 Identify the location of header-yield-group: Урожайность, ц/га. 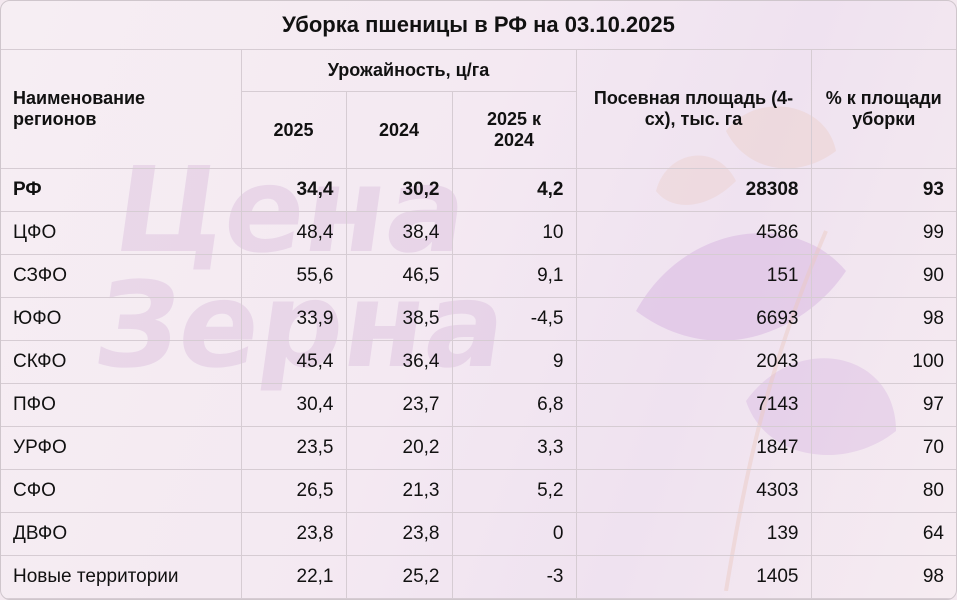
(408, 70).